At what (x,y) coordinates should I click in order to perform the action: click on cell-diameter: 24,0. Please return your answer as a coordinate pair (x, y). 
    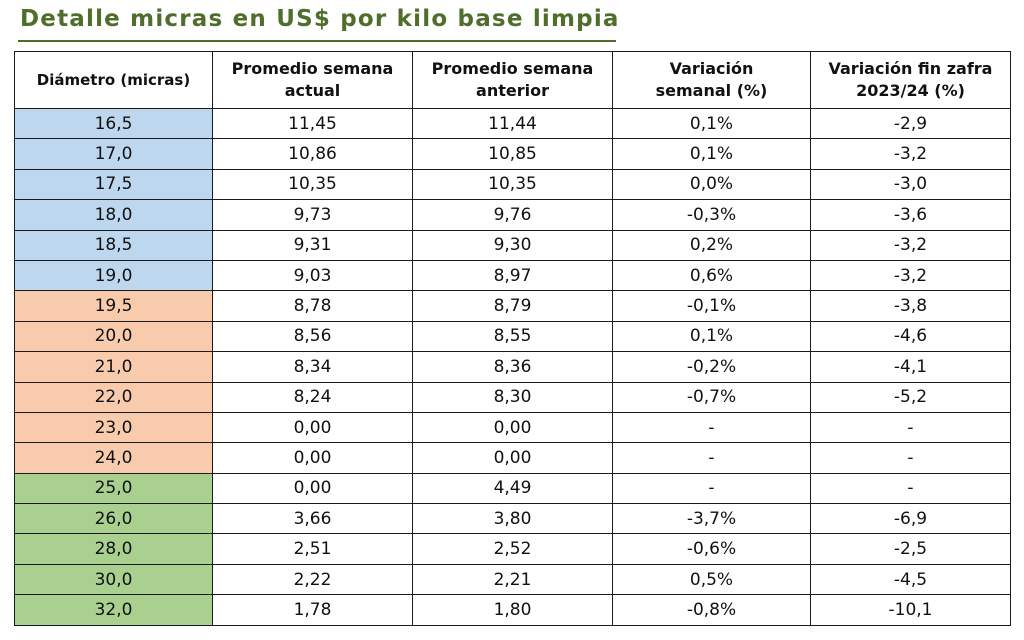
    Looking at the image, I should click on (113, 458).